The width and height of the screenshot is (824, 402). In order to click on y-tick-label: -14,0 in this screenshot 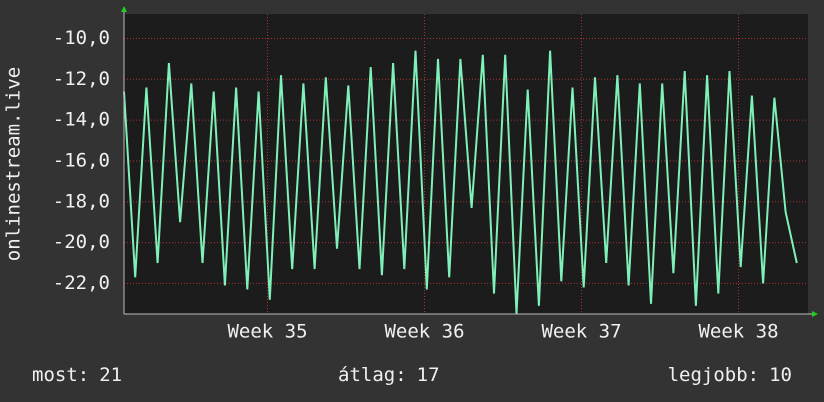, I will do `click(81, 120)`.